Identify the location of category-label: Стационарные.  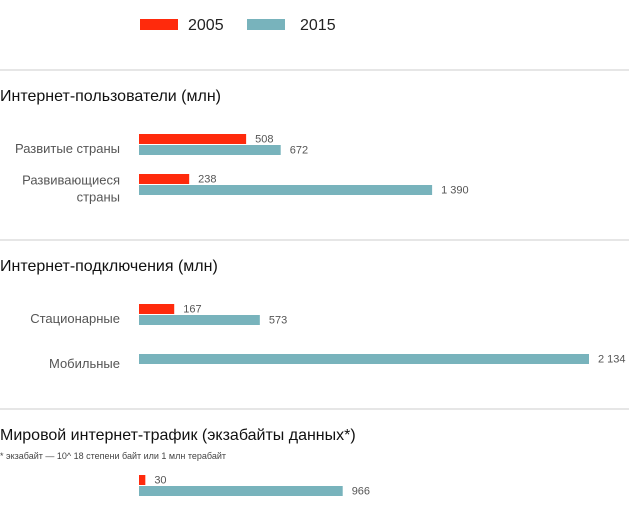
(75, 318).